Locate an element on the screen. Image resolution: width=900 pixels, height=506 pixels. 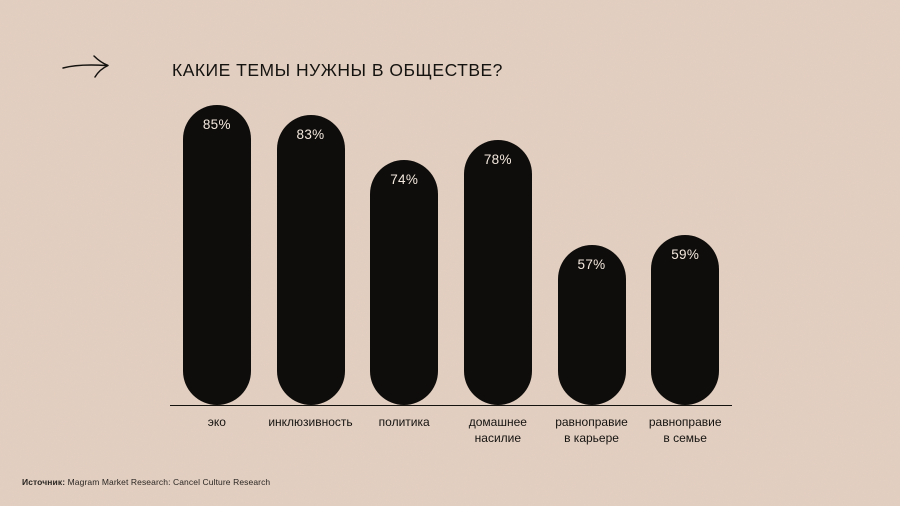
bar: 85% is located at coordinates (216, 255).